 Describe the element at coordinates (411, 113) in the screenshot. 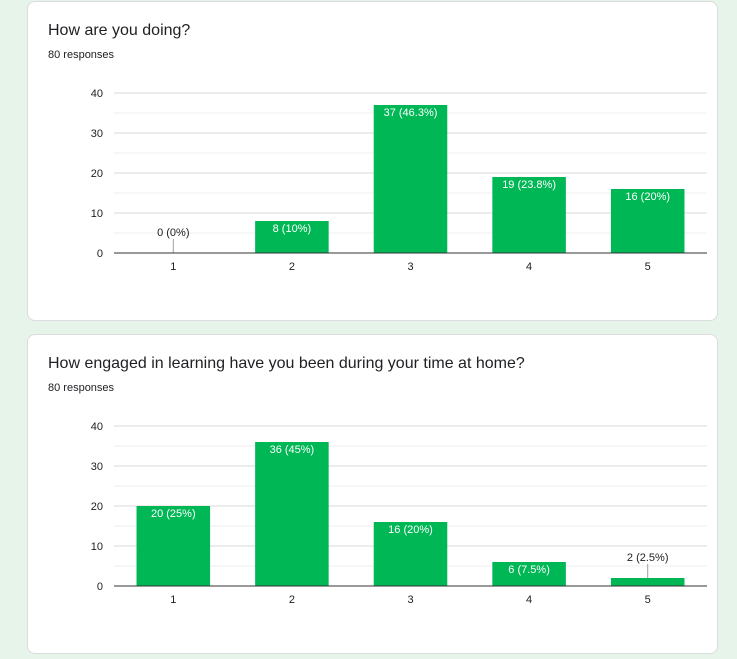

I see `data-label: 37 (46.3%)` at that location.